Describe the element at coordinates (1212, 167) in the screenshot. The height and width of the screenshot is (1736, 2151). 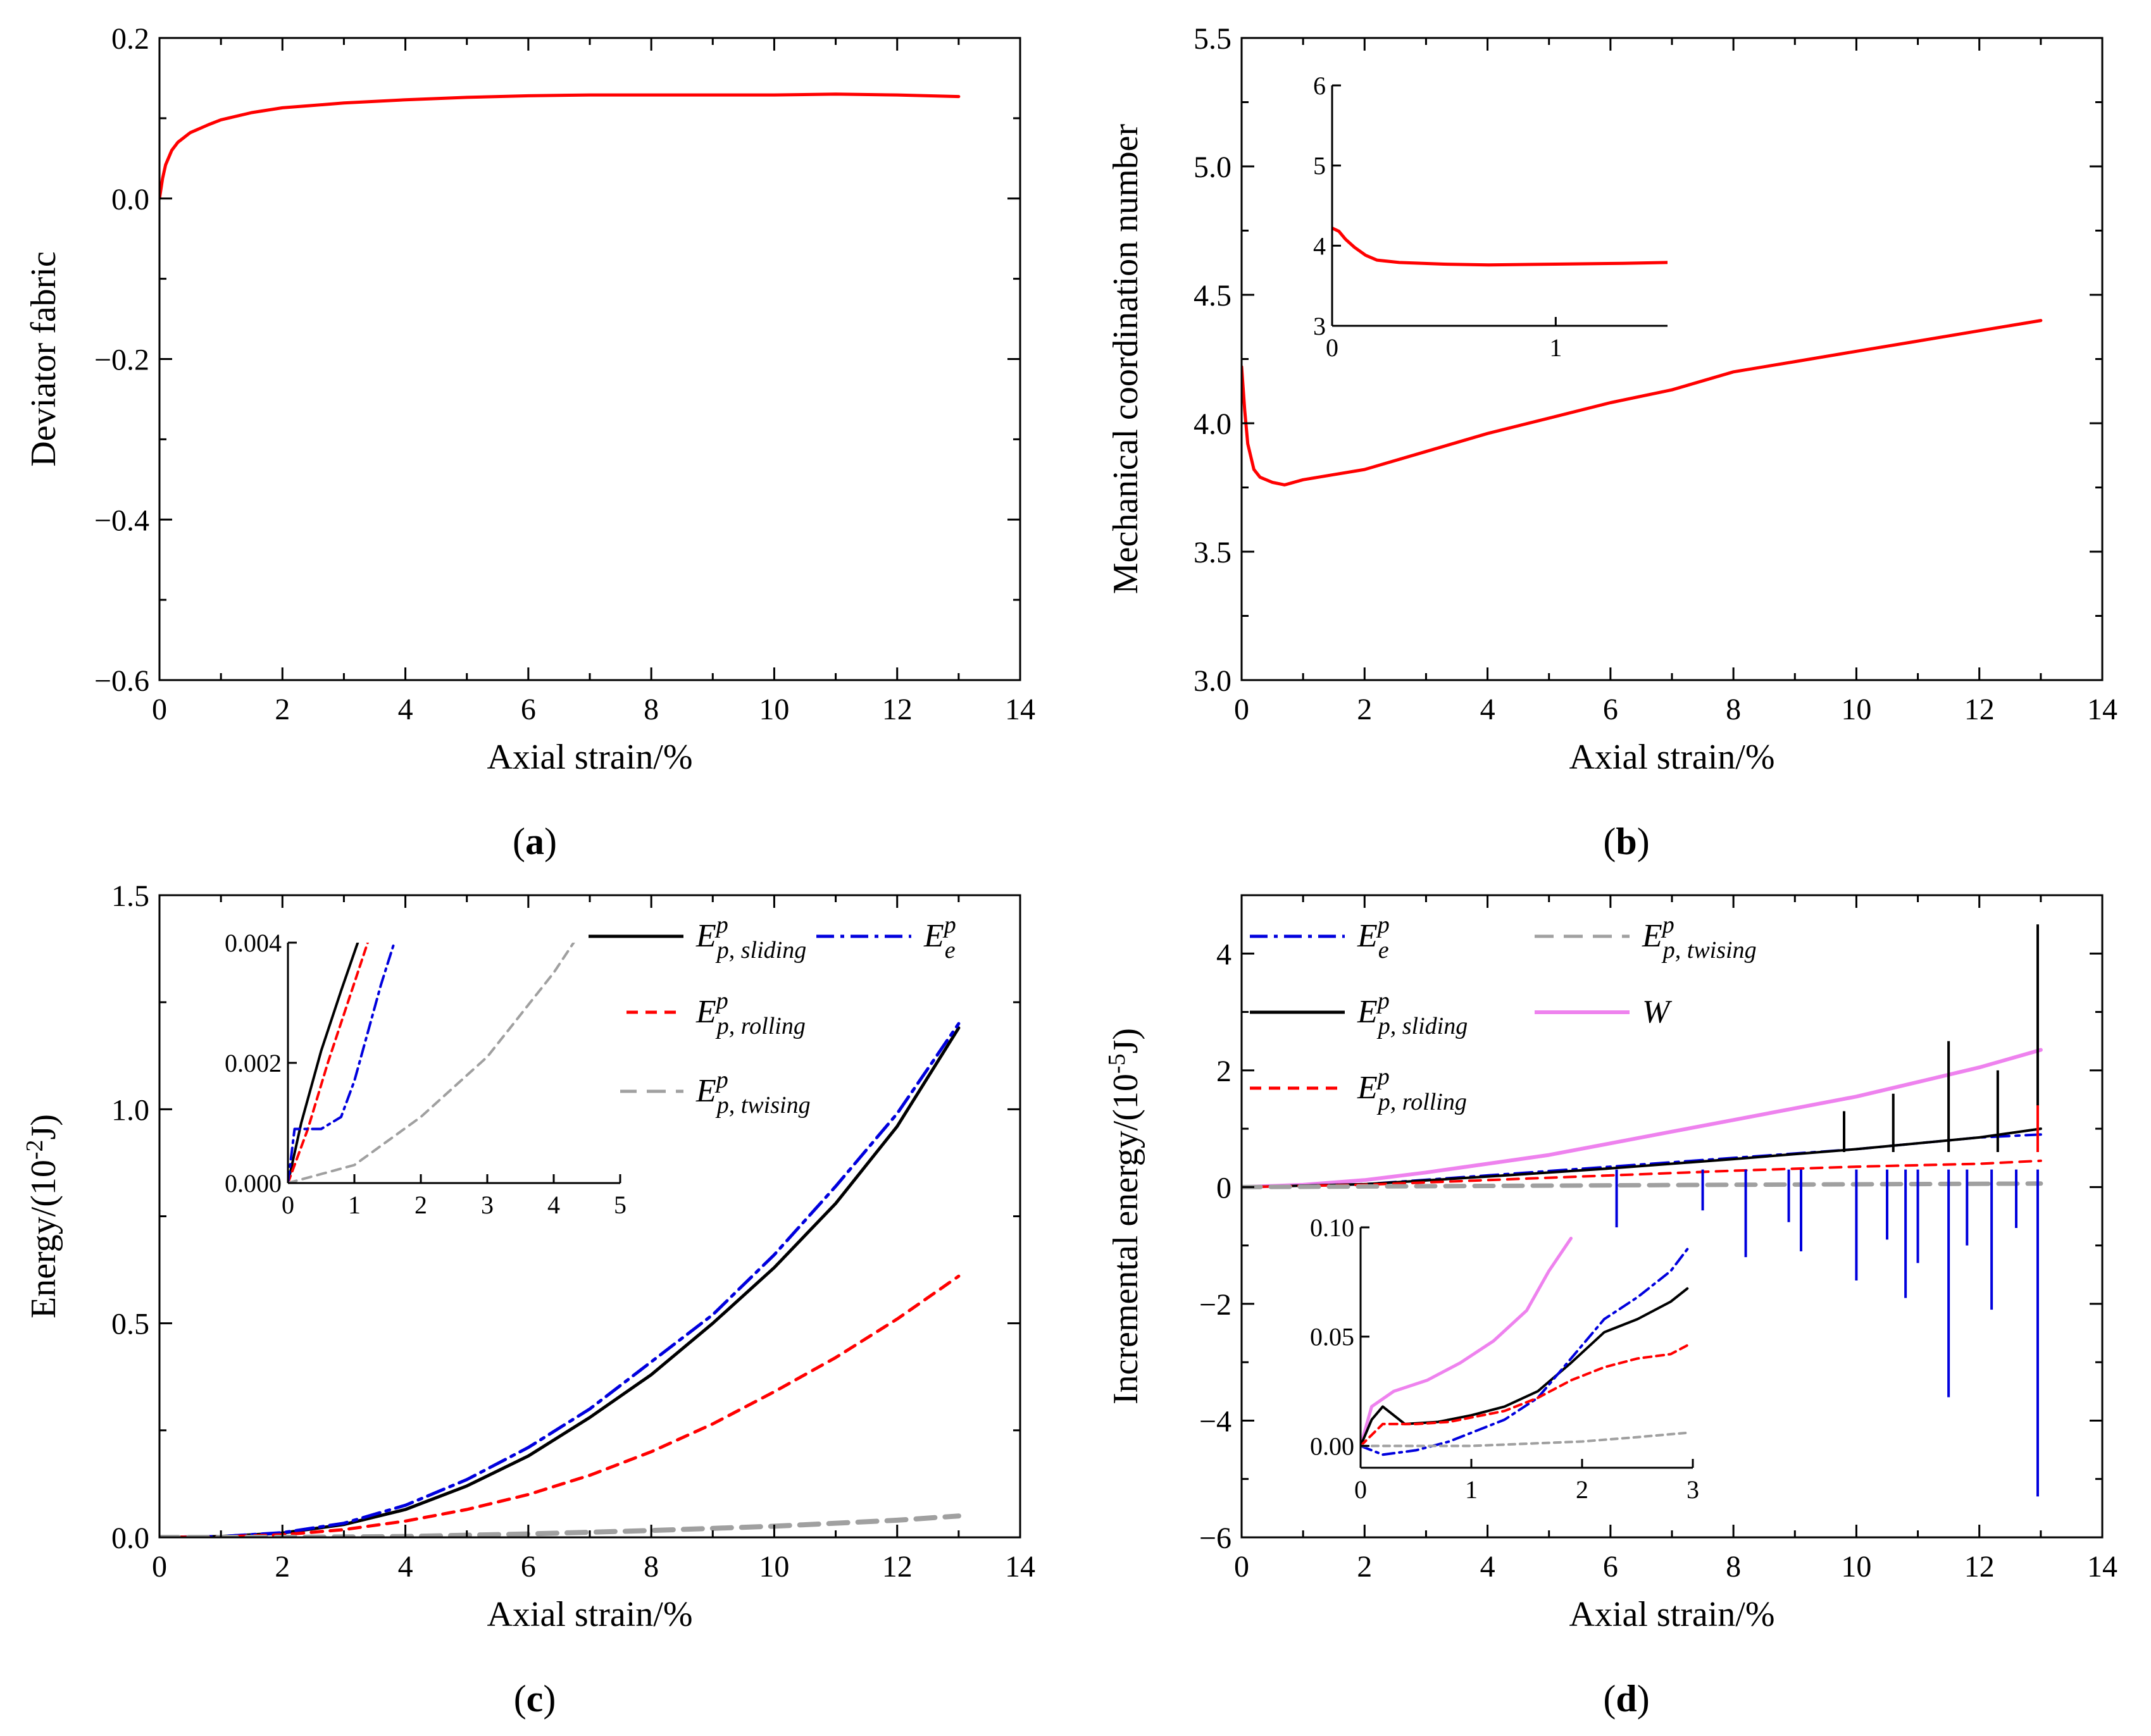
I see `panel-b-ytick-label: 5.0` at that location.